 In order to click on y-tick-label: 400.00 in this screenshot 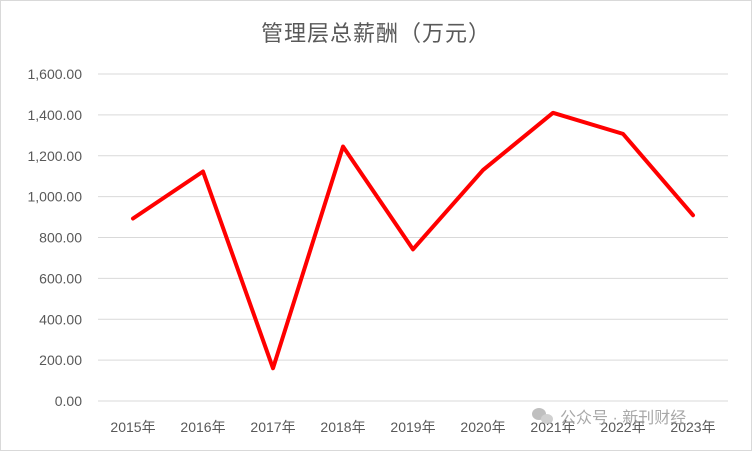, I will do `click(60, 319)`.